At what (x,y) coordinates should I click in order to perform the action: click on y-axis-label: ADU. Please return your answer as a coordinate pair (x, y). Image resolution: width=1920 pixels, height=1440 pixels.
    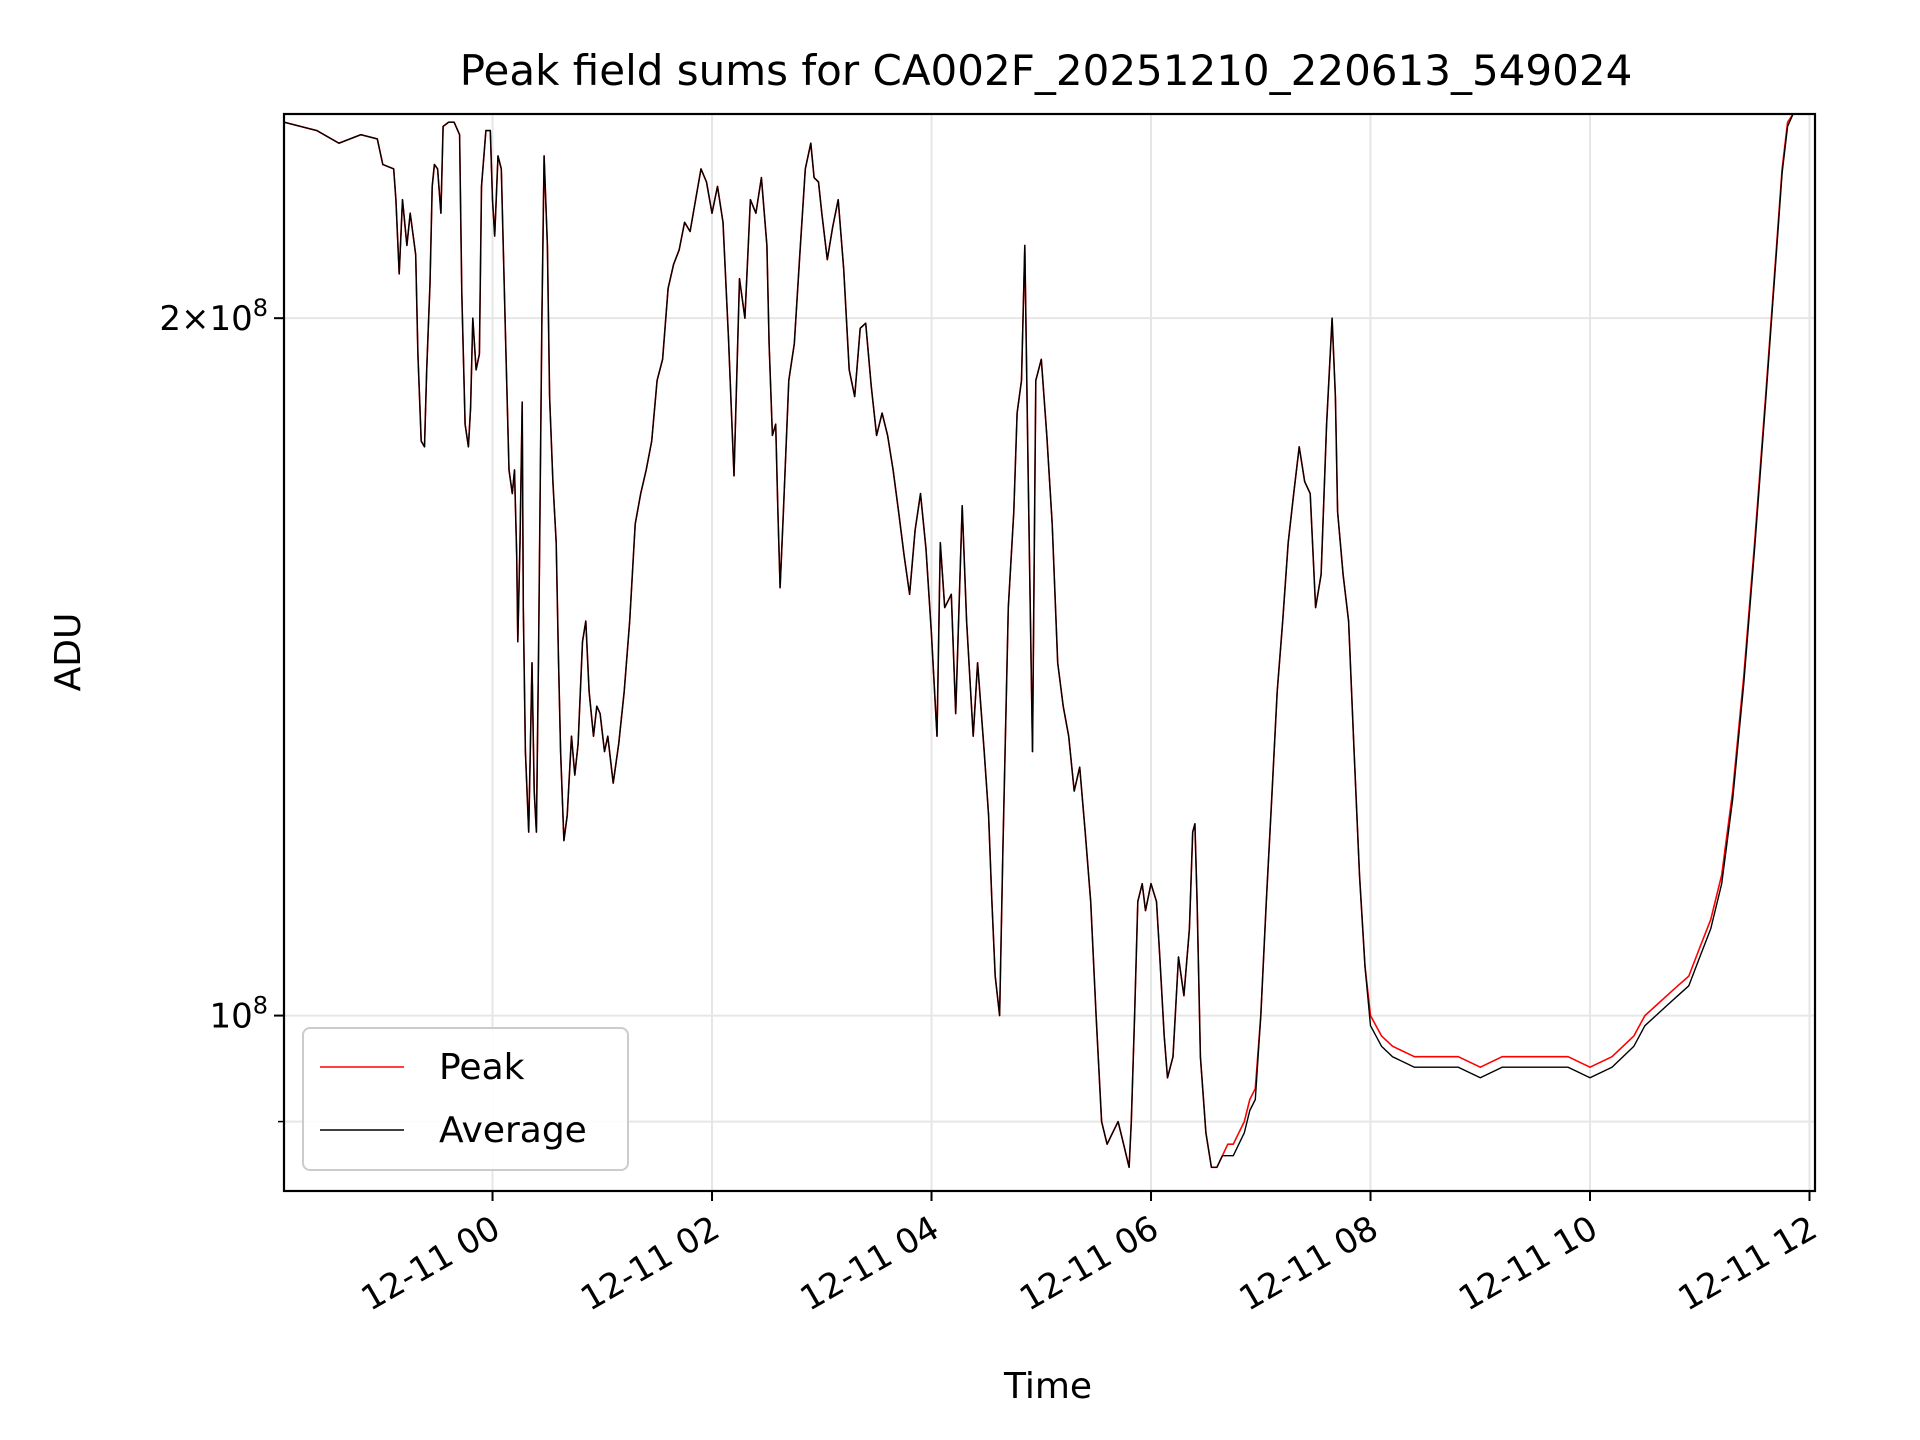
    Looking at the image, I should click on (68, 652).